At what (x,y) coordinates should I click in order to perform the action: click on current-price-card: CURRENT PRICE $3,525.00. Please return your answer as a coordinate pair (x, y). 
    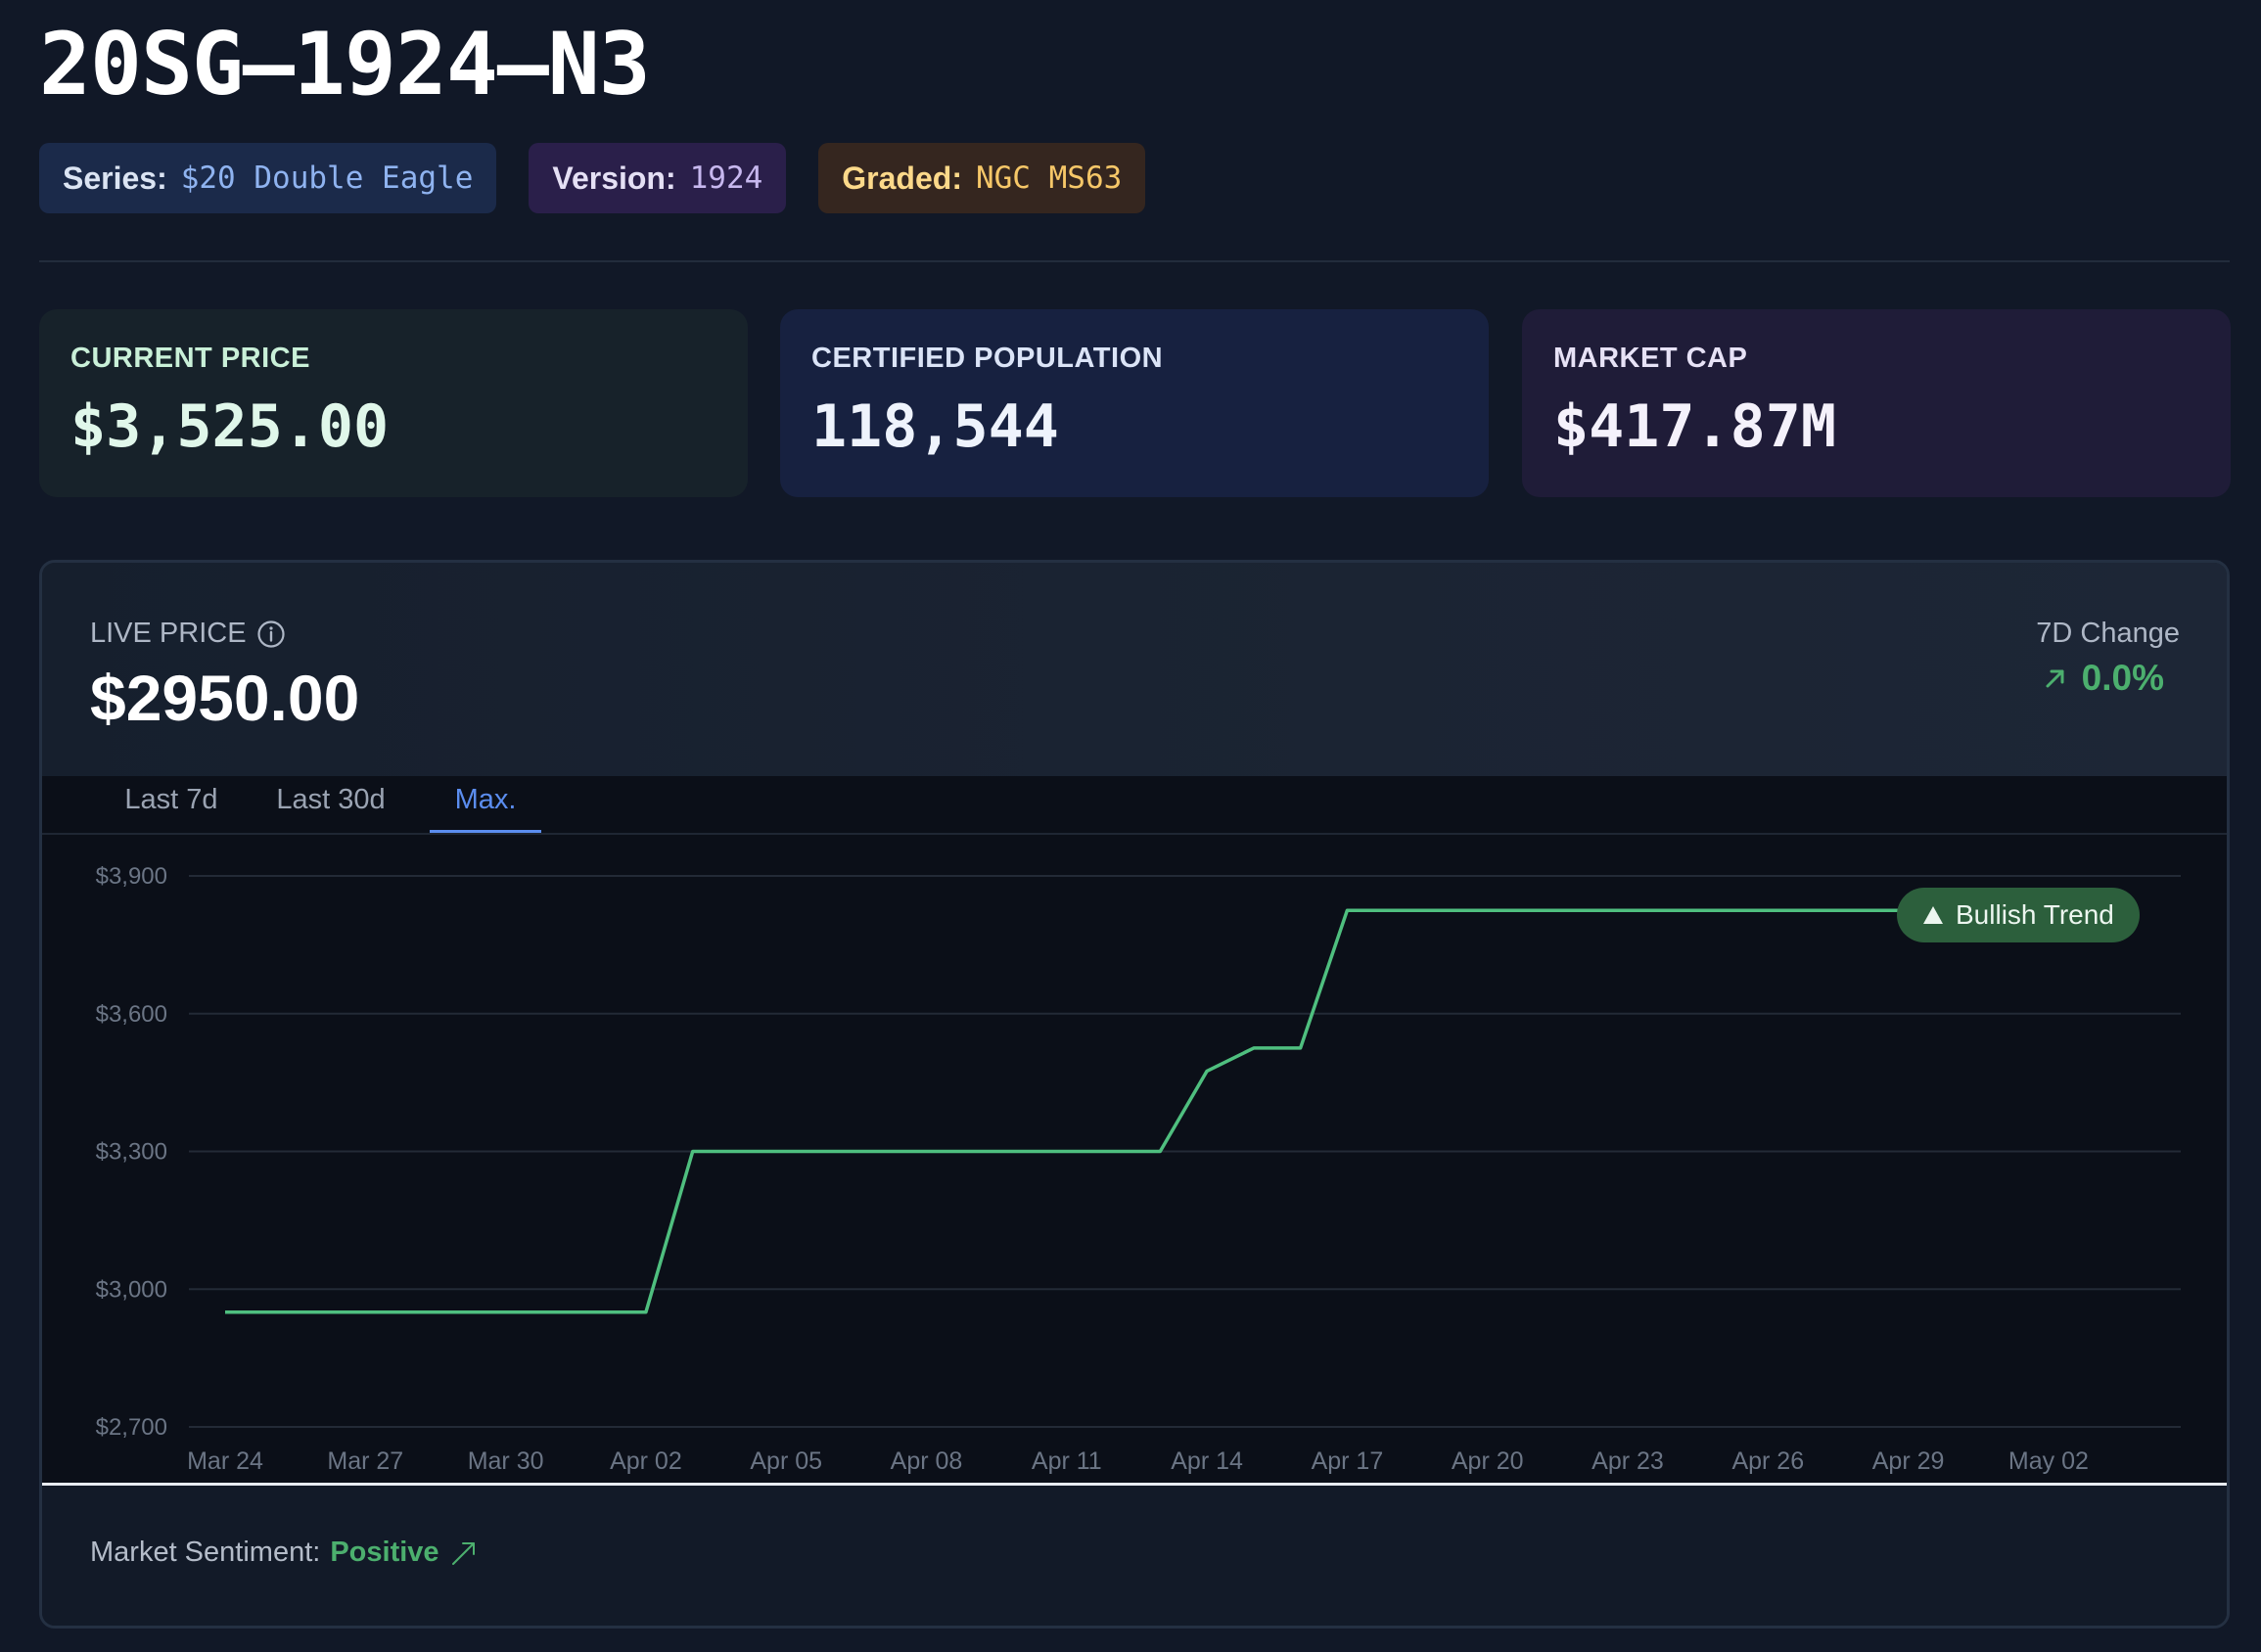
    Looking at the image, I should click on (393, 403).